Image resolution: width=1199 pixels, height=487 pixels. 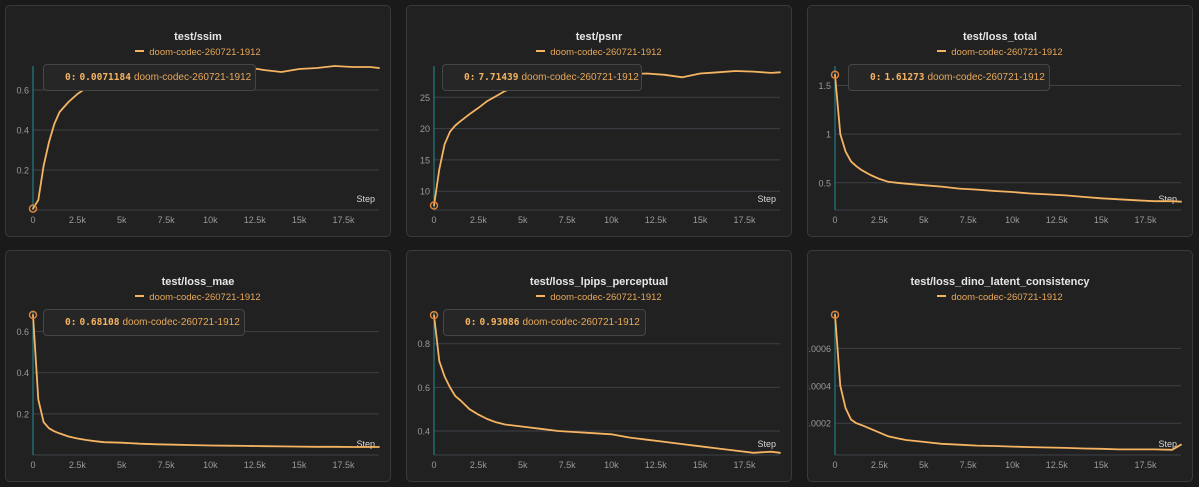 What do you see at coordinates (949, 77) in the screenshot?
I see `hover-tooltip: 0: 1.61273 doom-codec-260721-1912` at bounding box center [949, 77].